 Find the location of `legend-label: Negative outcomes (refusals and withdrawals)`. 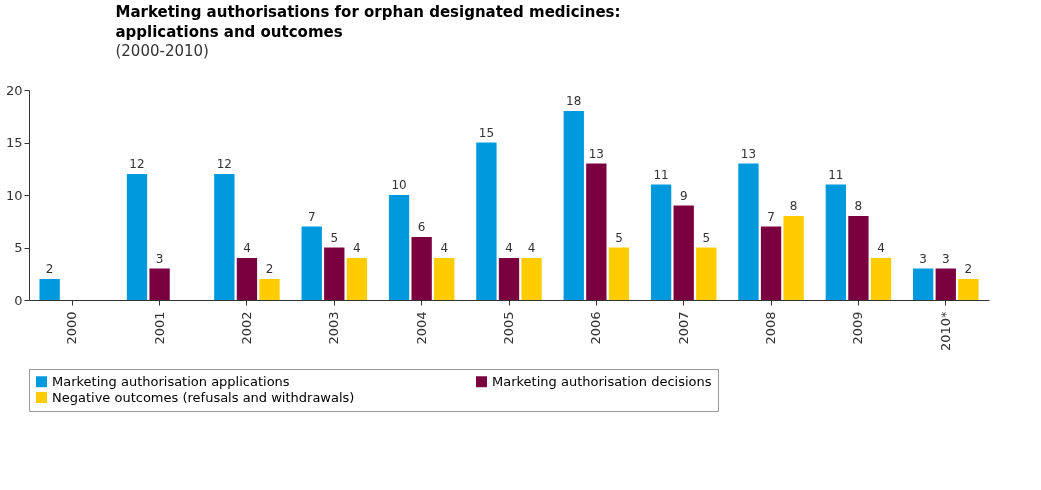

legend-label: Negative outcomes (refusals and withdrawals) is located at coordinates (203, 397).